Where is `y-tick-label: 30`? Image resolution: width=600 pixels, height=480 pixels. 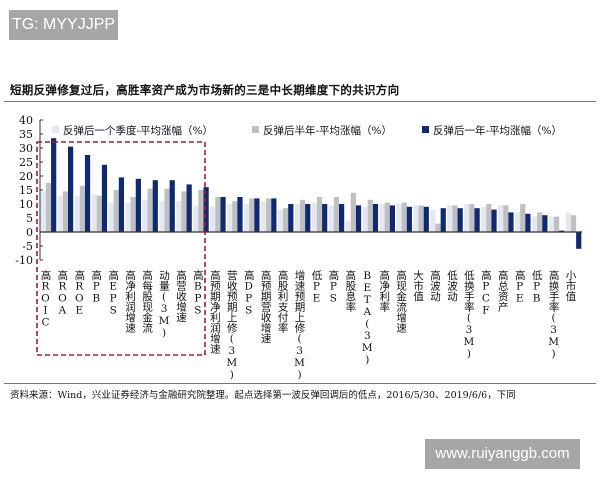
y-tick-label: 30 is located at coordinates (26, 148).